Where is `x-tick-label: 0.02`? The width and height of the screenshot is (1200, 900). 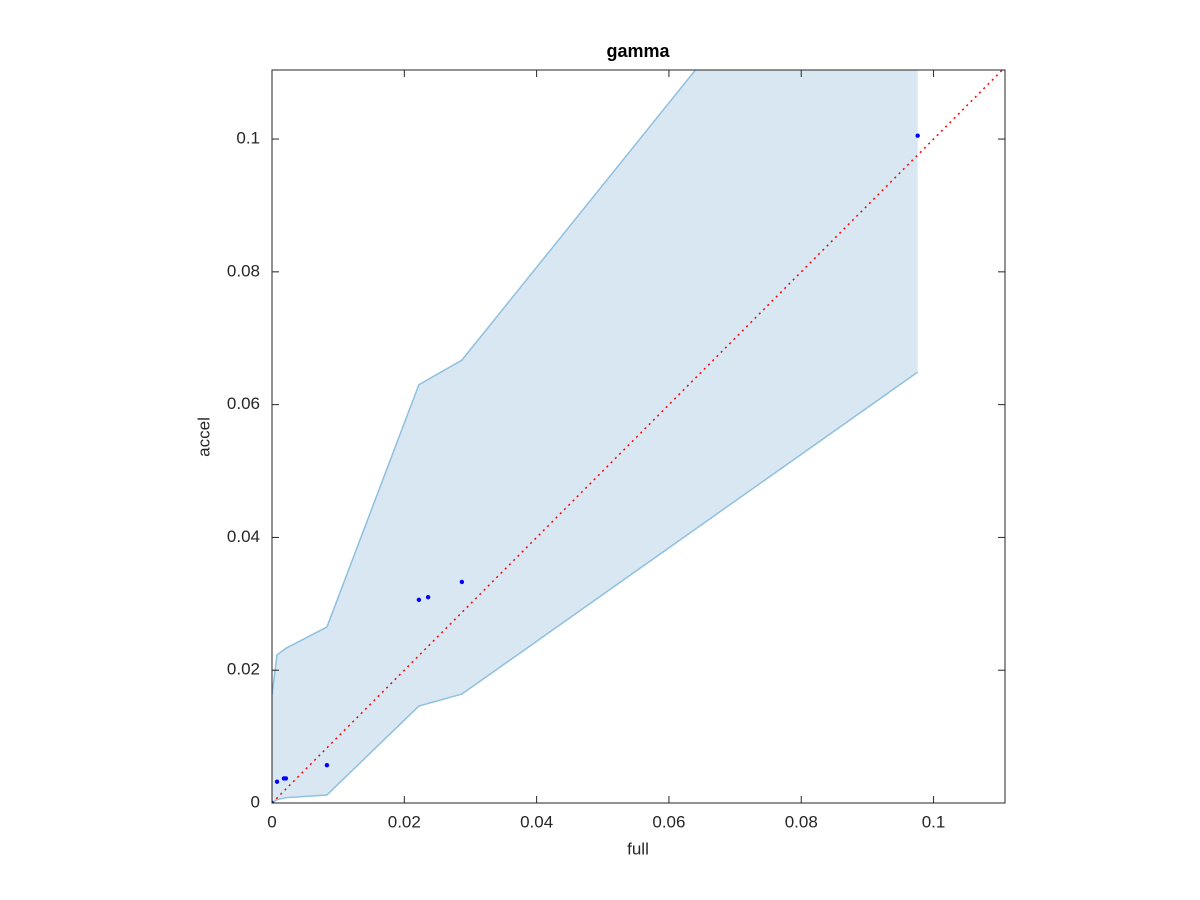 x-tick-label: 0.02 is located at coordinates (404, 821).